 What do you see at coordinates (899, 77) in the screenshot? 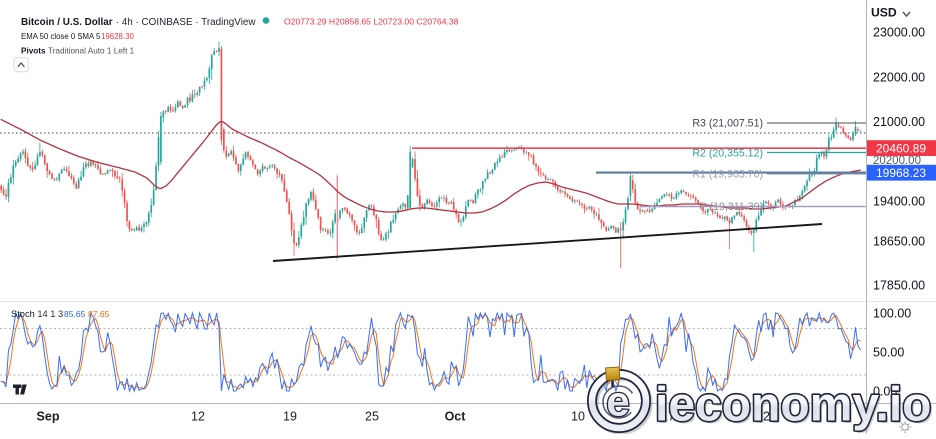
I see `svg-text: 22000.00` at bounding box center [899, 77].